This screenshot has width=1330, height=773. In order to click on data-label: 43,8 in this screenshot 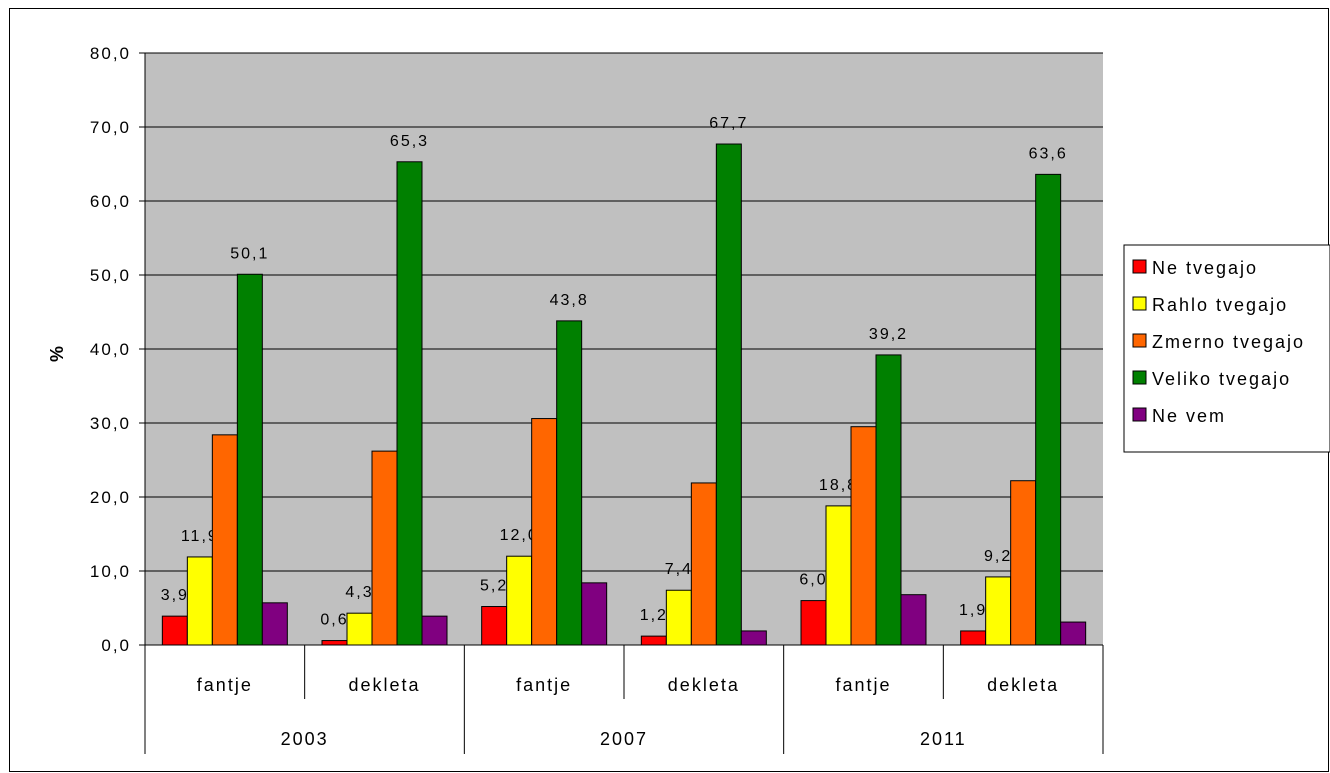, I will do `click(569, 300)`.